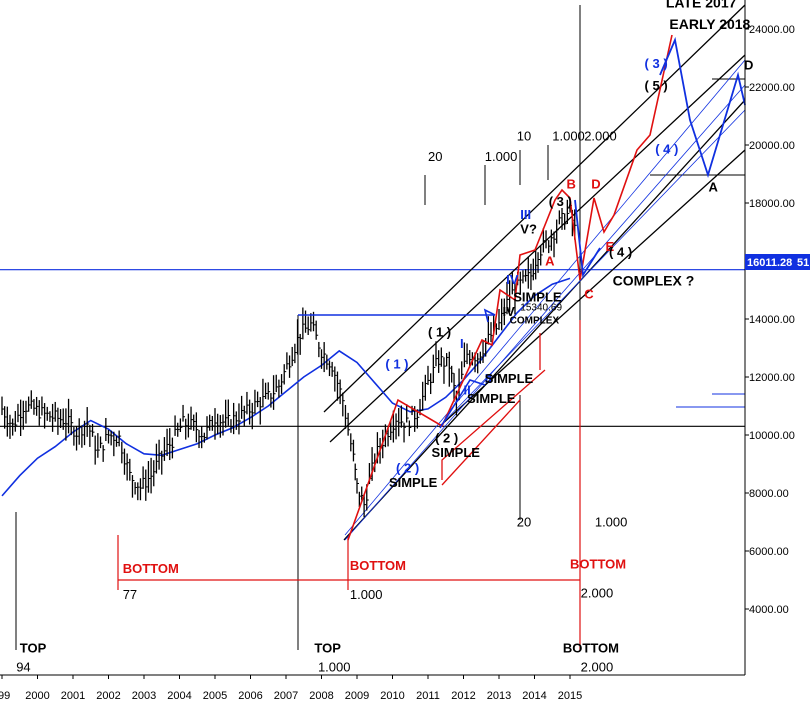 This screenshot has height=703, width=810. Describe the element at coordinates (23, 666) in the screenshot. I see `annotation-label: 94` at that location.